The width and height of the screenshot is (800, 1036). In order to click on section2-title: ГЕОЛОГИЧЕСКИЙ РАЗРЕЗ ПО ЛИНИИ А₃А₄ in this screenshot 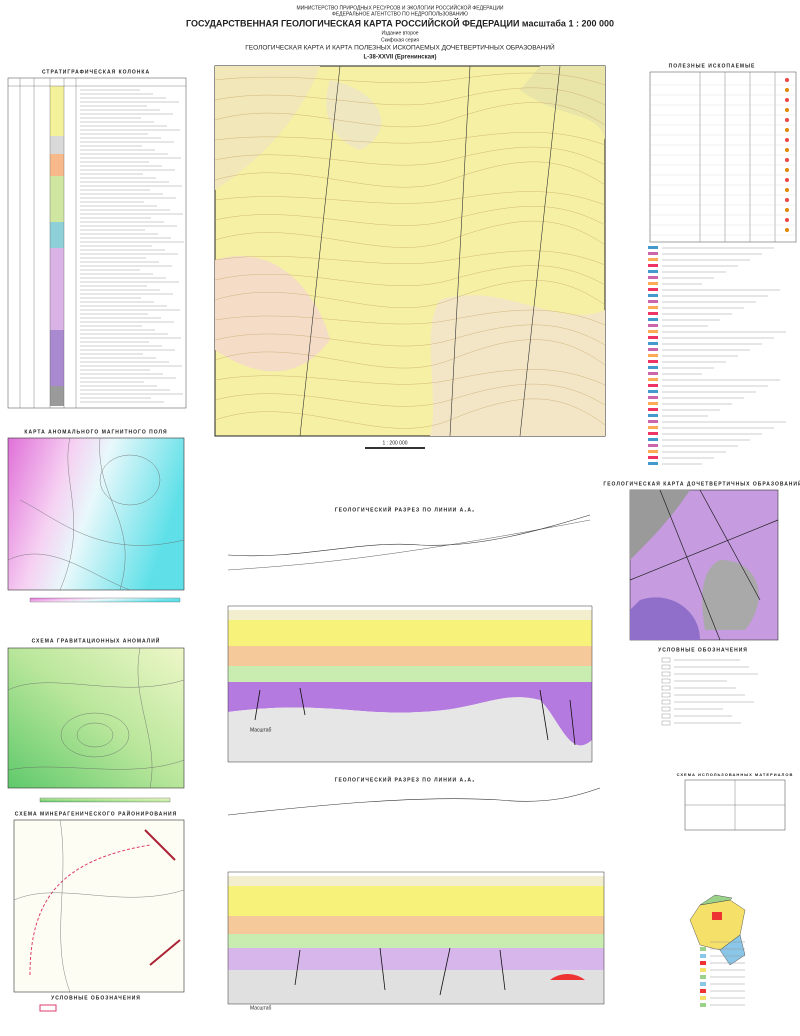, I will do `click(405, 779)`.